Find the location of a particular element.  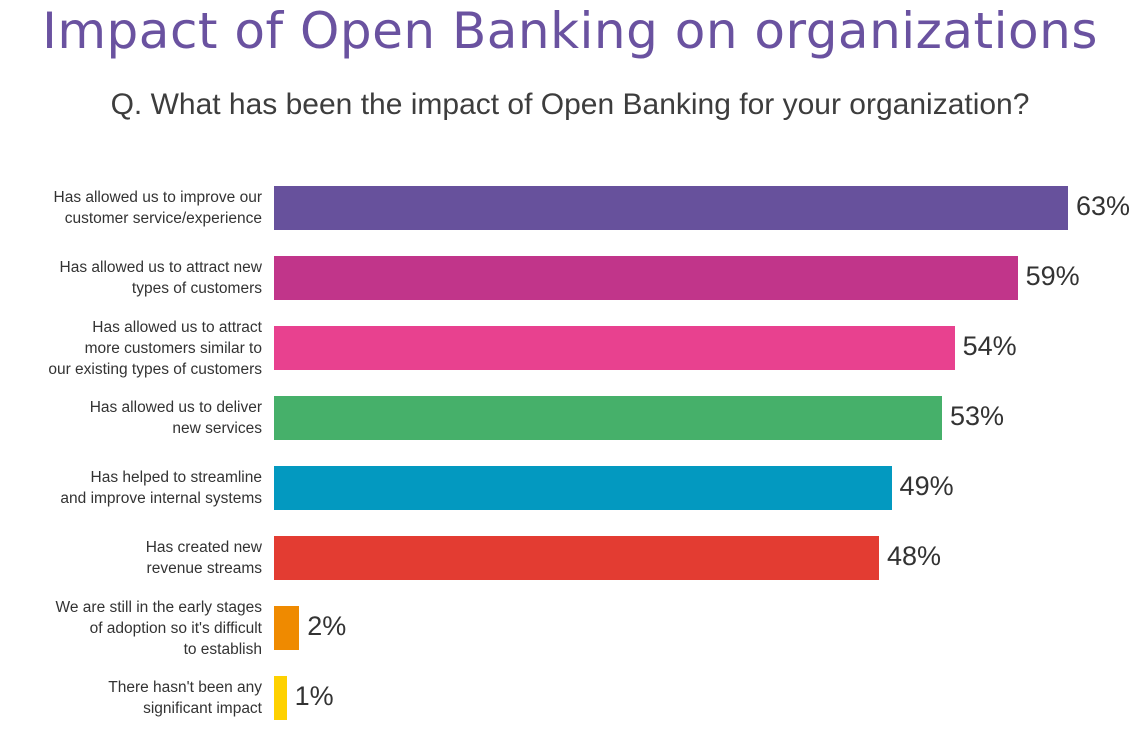

chart-title: Impact of Open Banking on organizations is located at coordinates (570, 31).